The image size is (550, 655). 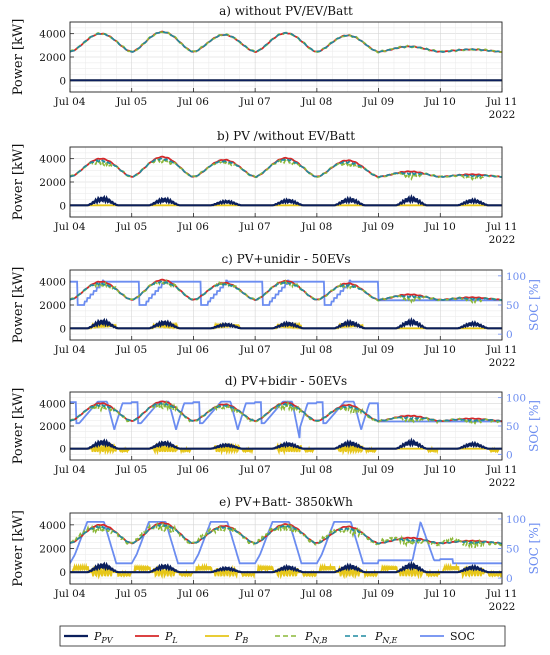 What do you see at coordinates (286, 136) in the screenshot?
I see `panel-title: b) PV /without EV/Batt` at bounding box center [286, 136].